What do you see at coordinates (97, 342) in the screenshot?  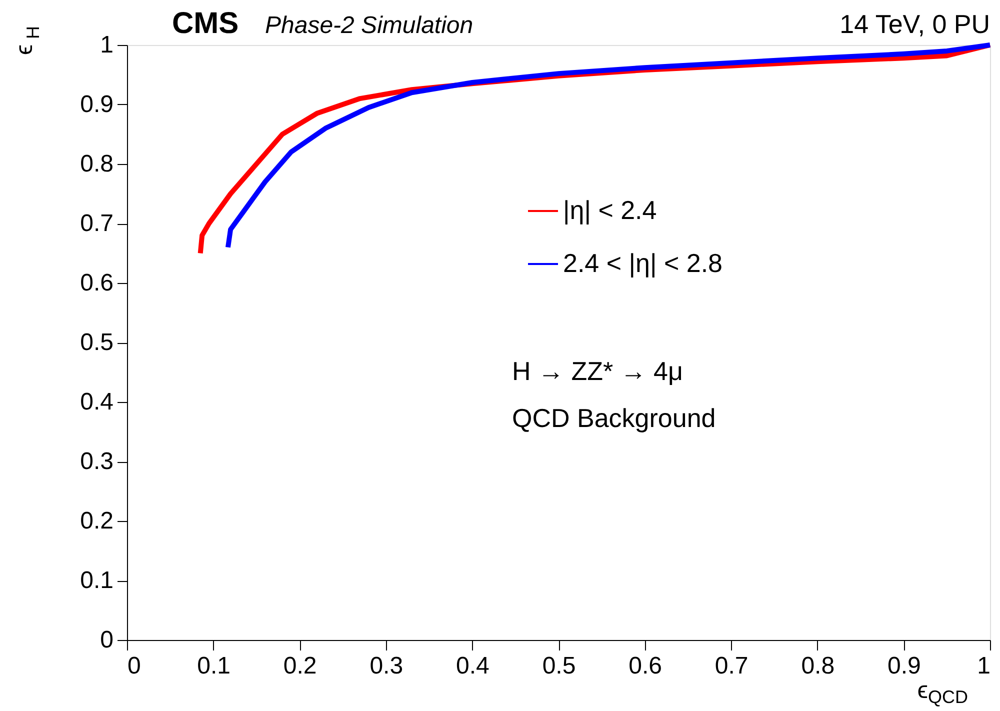 I see `y-tick-label: 0.5` at bounding box center [97, 342].